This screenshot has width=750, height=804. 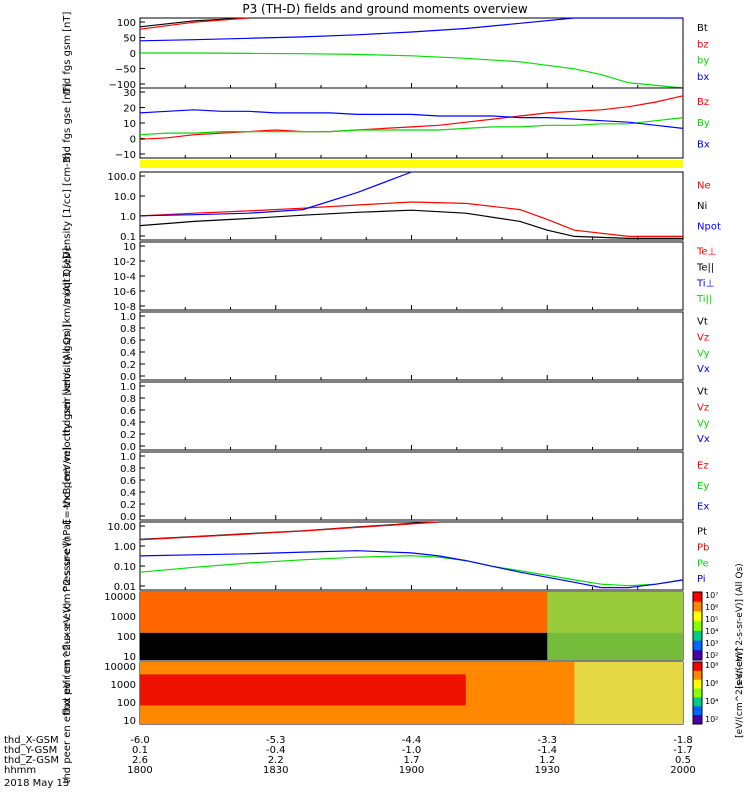 I want to click on y-tick-label: 1000, so click(x=123, y=685).